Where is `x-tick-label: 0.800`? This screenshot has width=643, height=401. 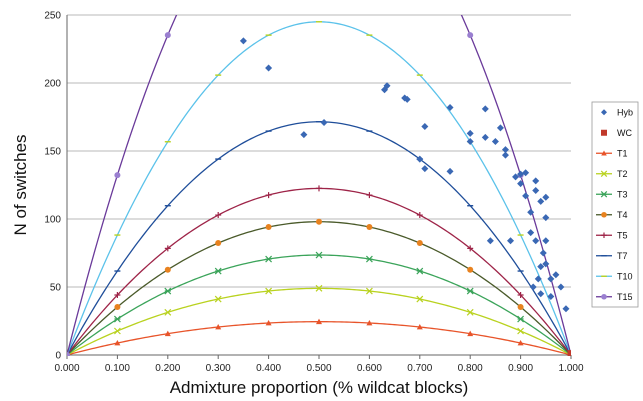 x-tick-label: 0.800 is located at coordinates (470, 368).